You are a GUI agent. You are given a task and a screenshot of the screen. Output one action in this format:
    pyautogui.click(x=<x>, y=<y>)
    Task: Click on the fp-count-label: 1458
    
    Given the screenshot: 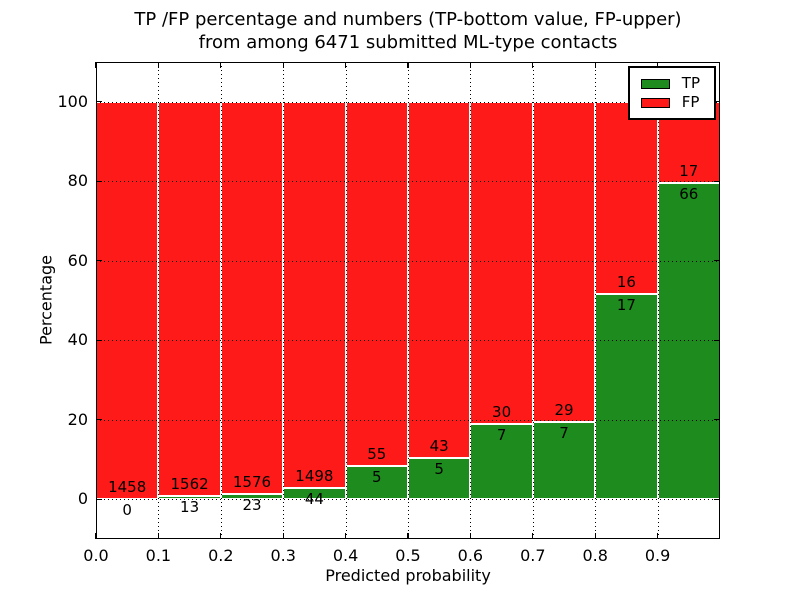 What is the action you would take?
    pyautogui.click(x=127, y=487)
    